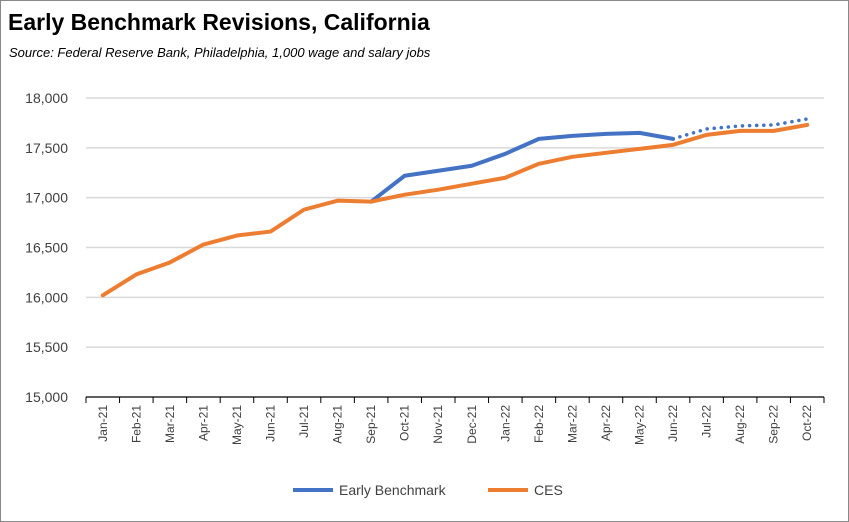 This screenshot has height=522, width=849. I want to click on x-tick-label: Mar-21, so click(170, 424).